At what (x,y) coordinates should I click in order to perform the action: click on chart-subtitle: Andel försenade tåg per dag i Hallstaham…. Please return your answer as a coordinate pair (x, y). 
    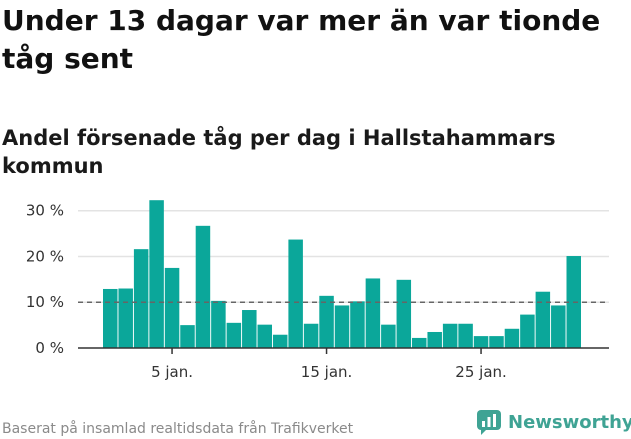
    Looking at the image, I should click on (279, 152).